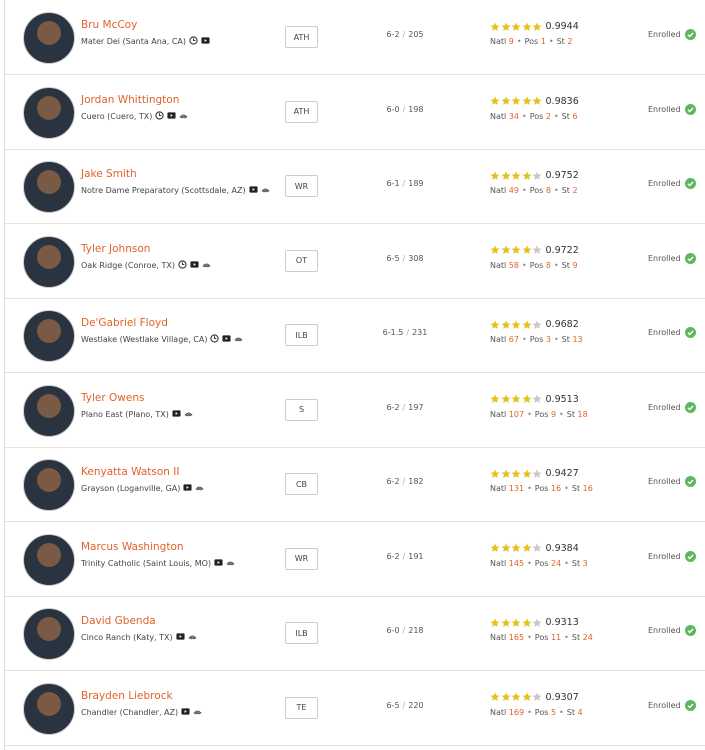 Image resolution: width=705 pixels, height=750 pixels. What do you see at coordinates (556, 488) in the screenshot?
I see `pos-rank: 16` at bounding box center [556, 488].